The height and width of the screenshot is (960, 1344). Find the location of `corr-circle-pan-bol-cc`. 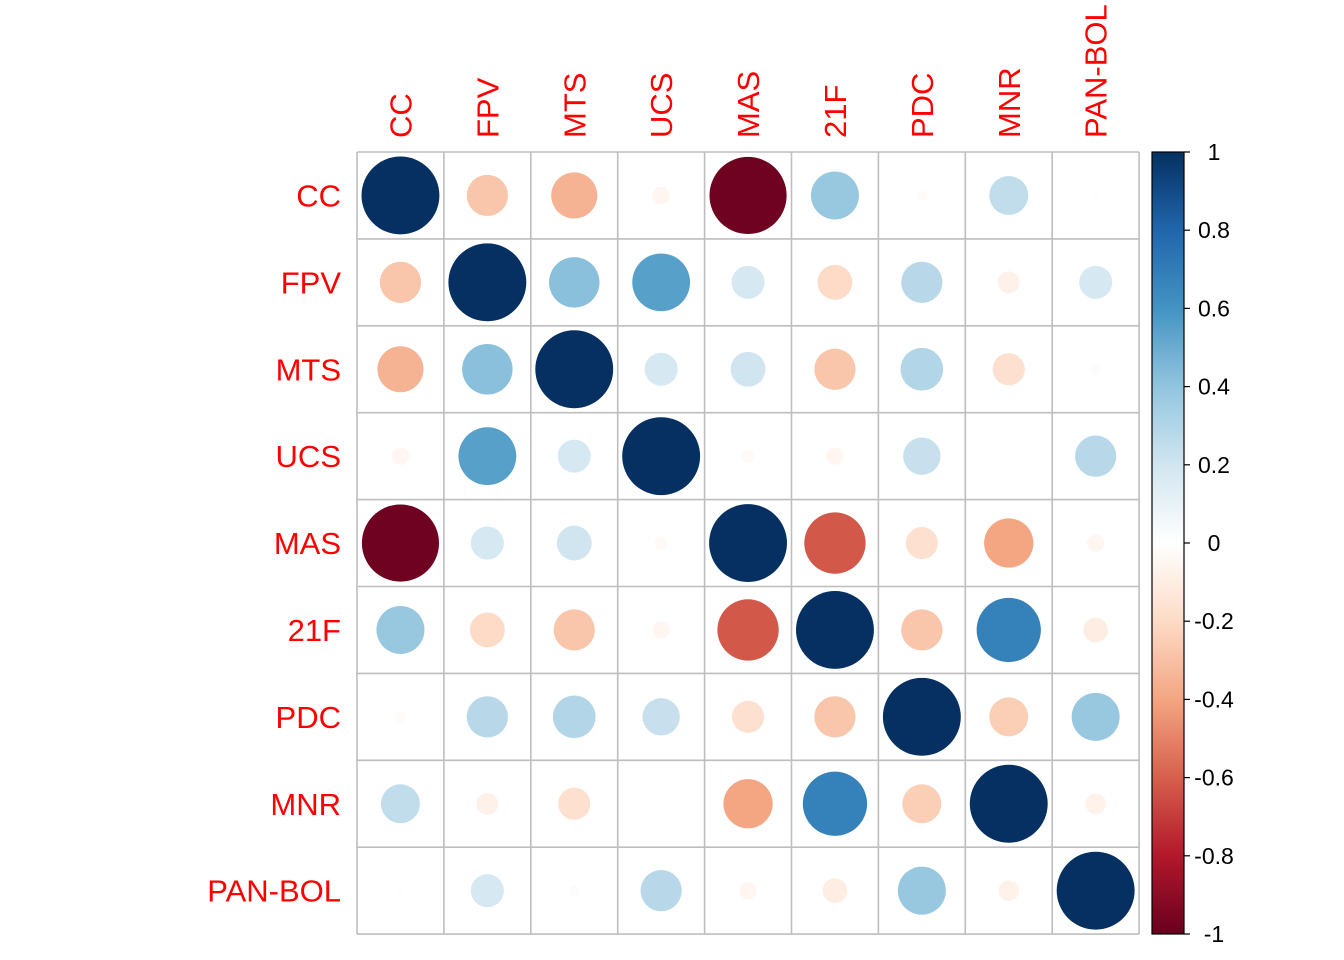

corr-circle-pan-bol-cc is located at coordinates (400, 890).